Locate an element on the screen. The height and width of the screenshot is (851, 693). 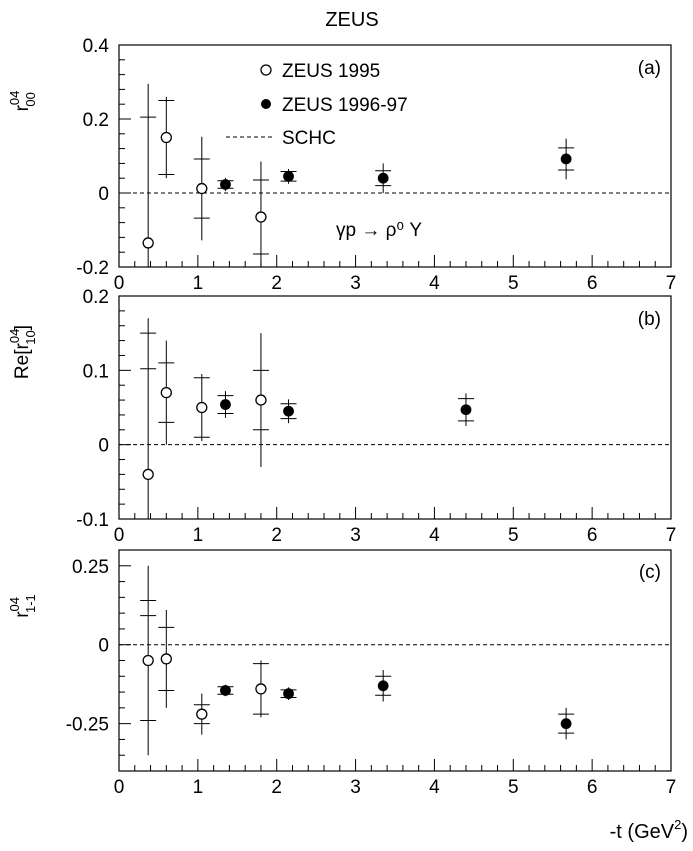
x-axis-label-superscript: 2 is located at coordinates (677, 824).